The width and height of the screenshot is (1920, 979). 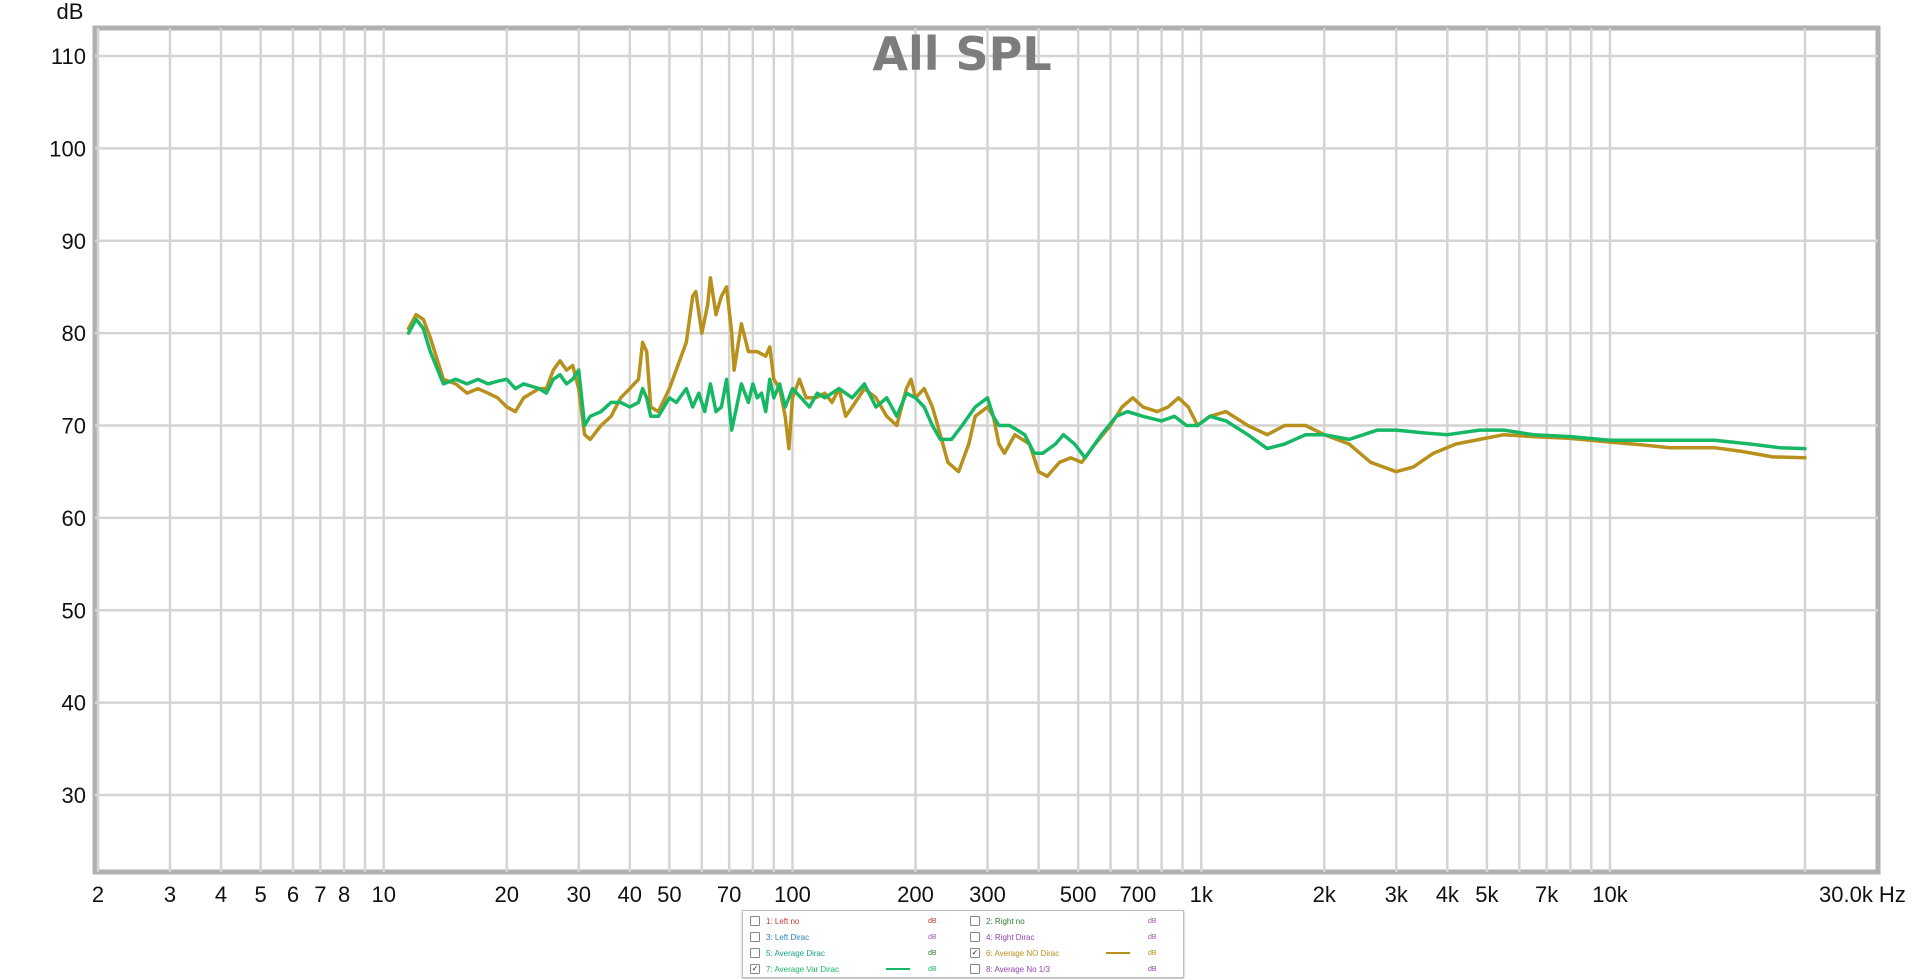 I want to click on x-tick-label: 5, so click(x=261, y=894).